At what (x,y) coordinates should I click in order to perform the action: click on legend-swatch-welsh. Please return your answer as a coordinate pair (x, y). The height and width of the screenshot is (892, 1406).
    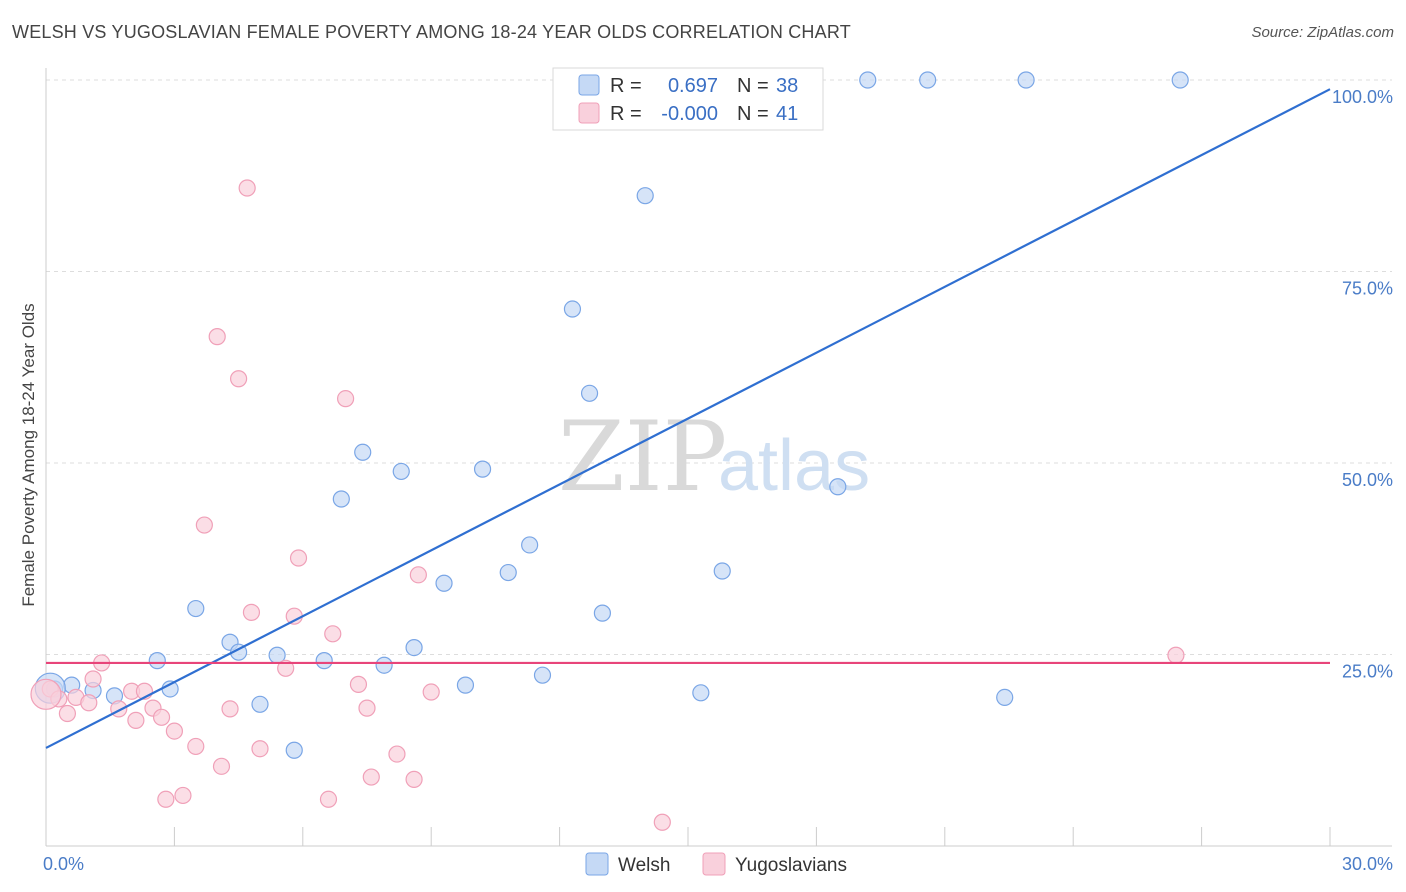
    Looking at the image, I should click on (589, 85).